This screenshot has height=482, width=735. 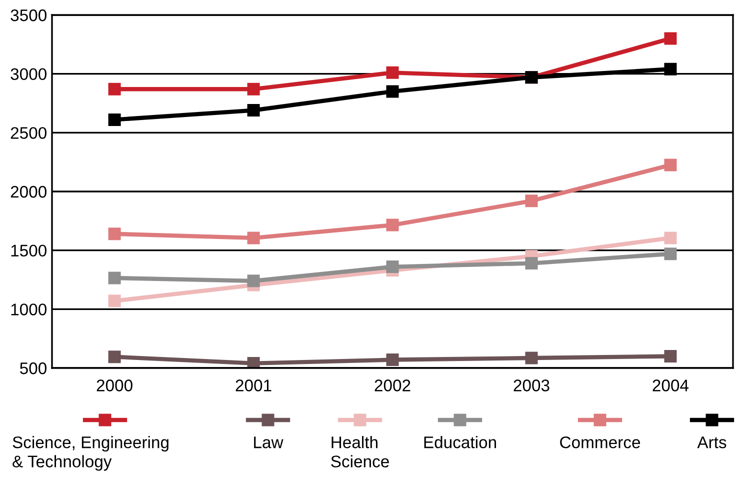 I want to click on x-tick-label: 2003, so click(x=532, y=386).